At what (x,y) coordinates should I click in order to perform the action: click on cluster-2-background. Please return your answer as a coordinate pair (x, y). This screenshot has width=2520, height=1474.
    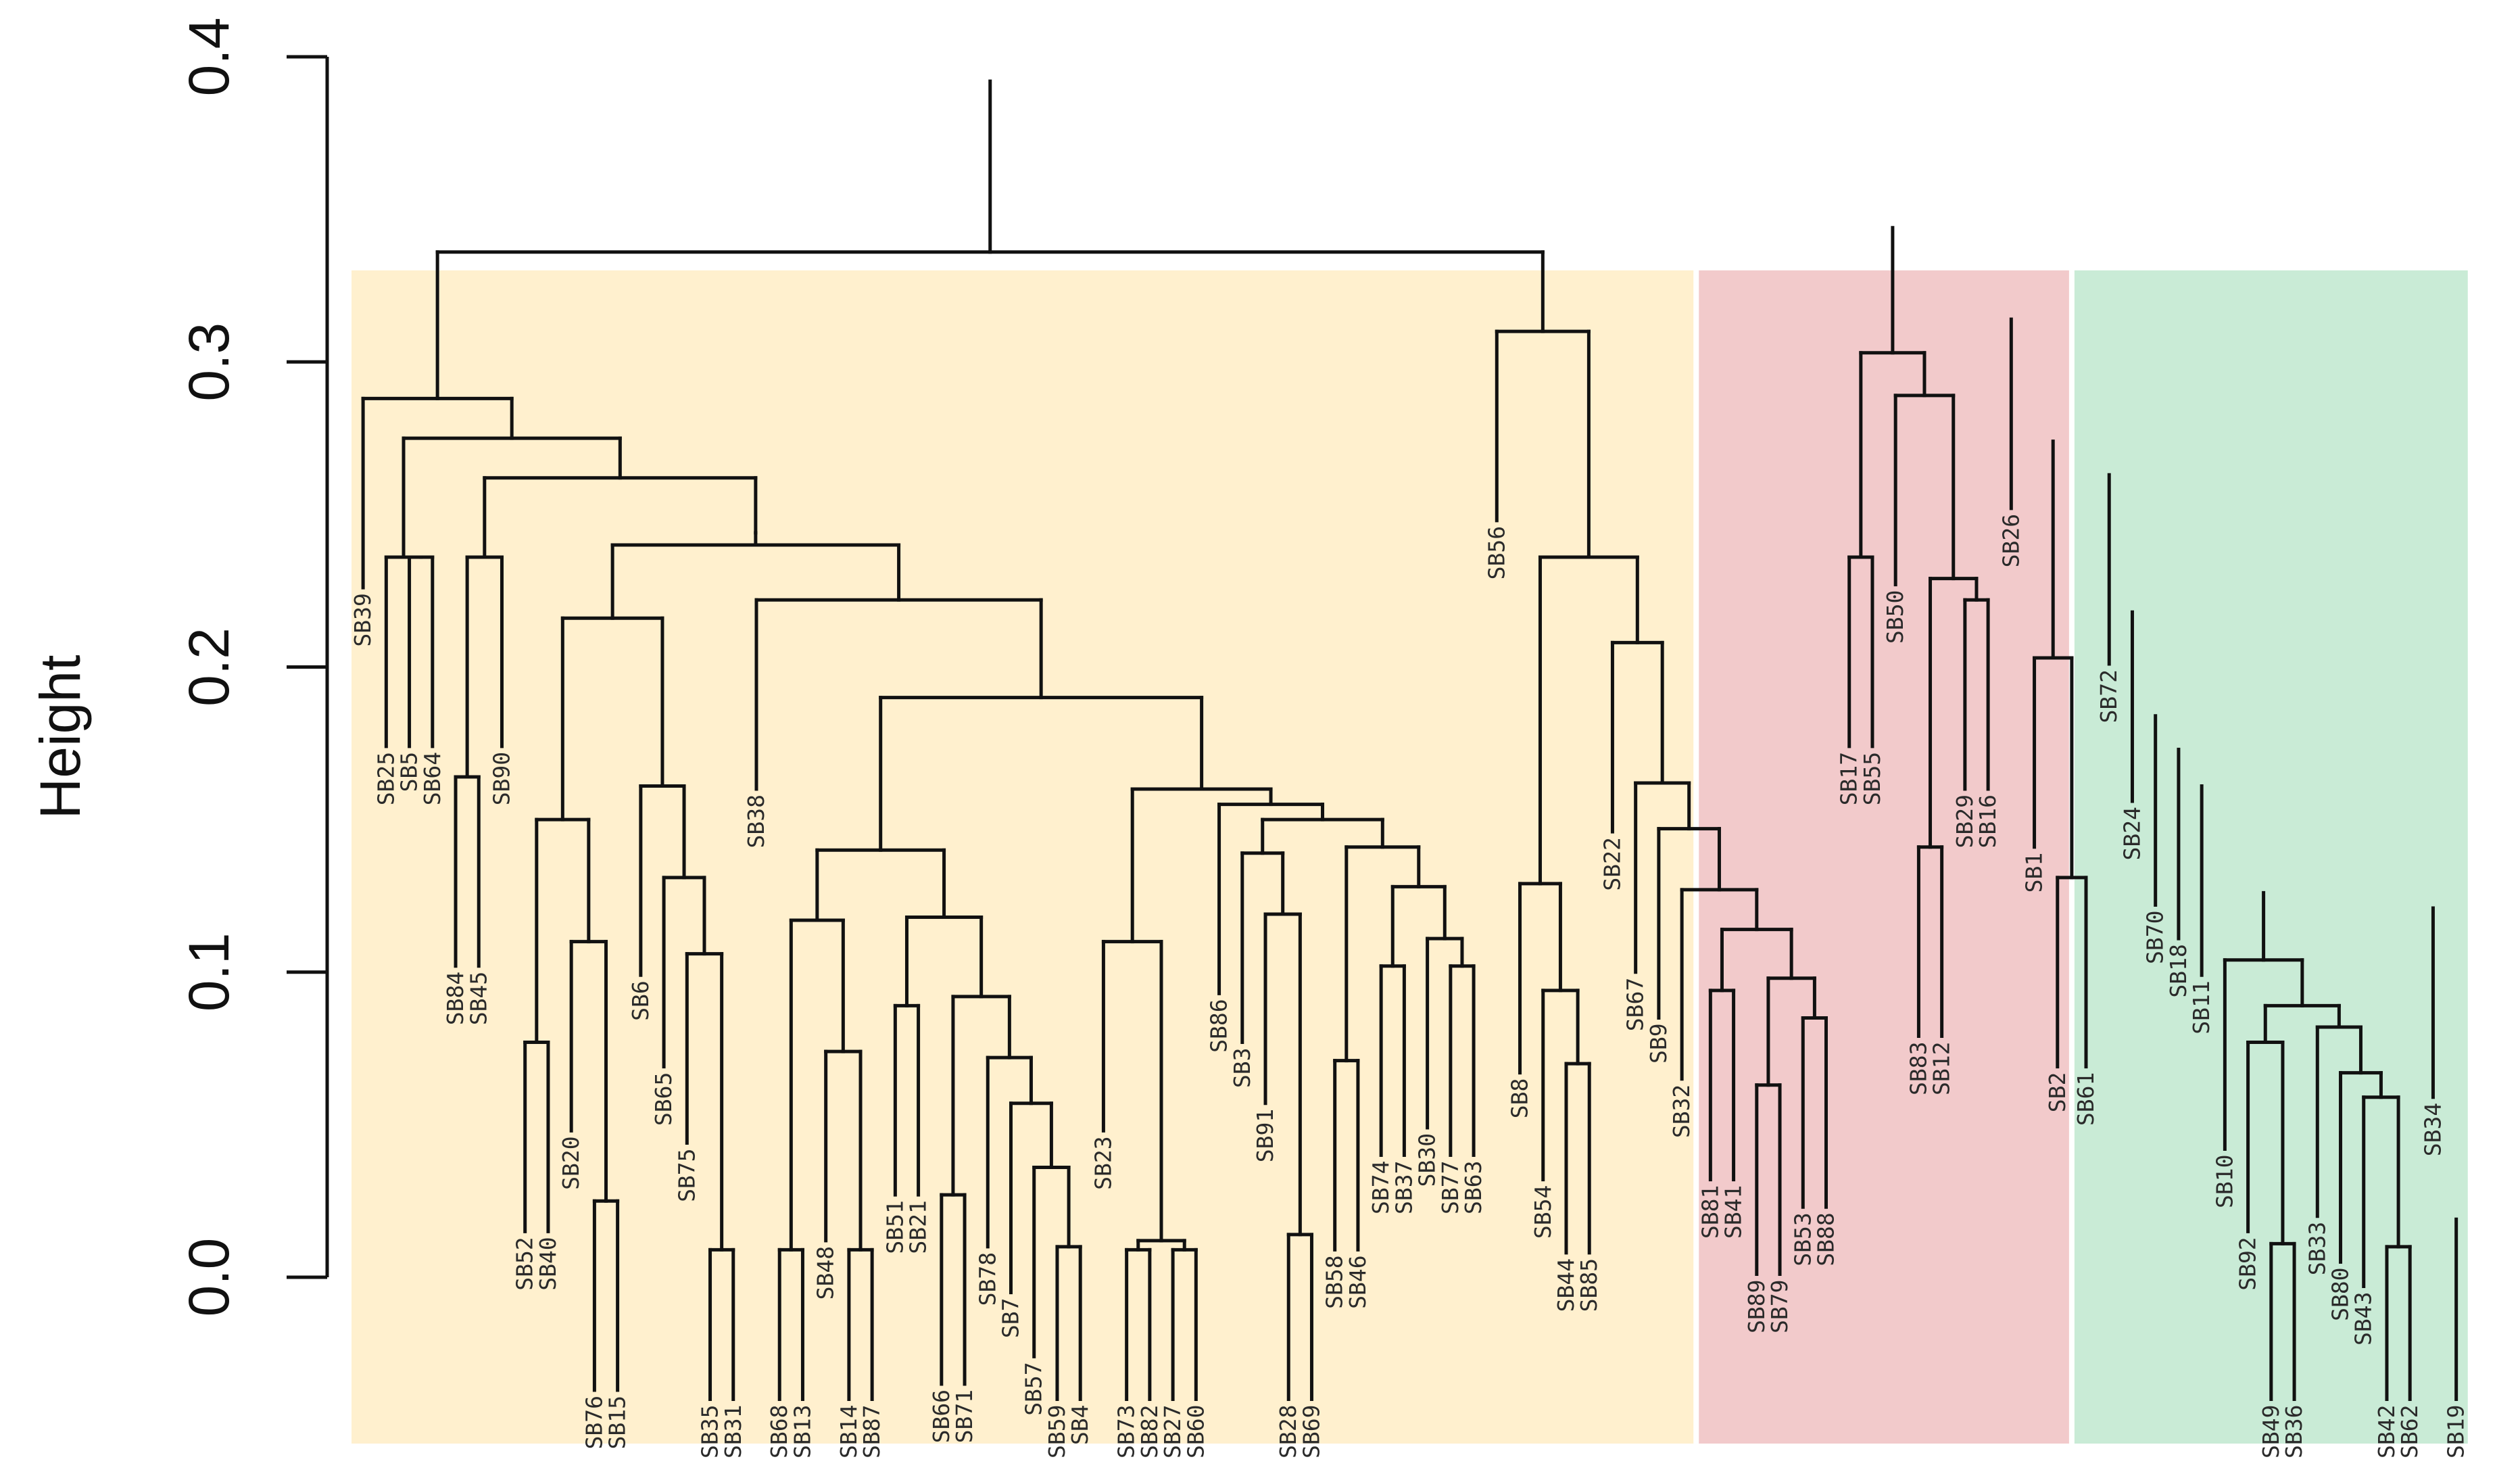
    Looking at the image, I should click on (1884, 857).